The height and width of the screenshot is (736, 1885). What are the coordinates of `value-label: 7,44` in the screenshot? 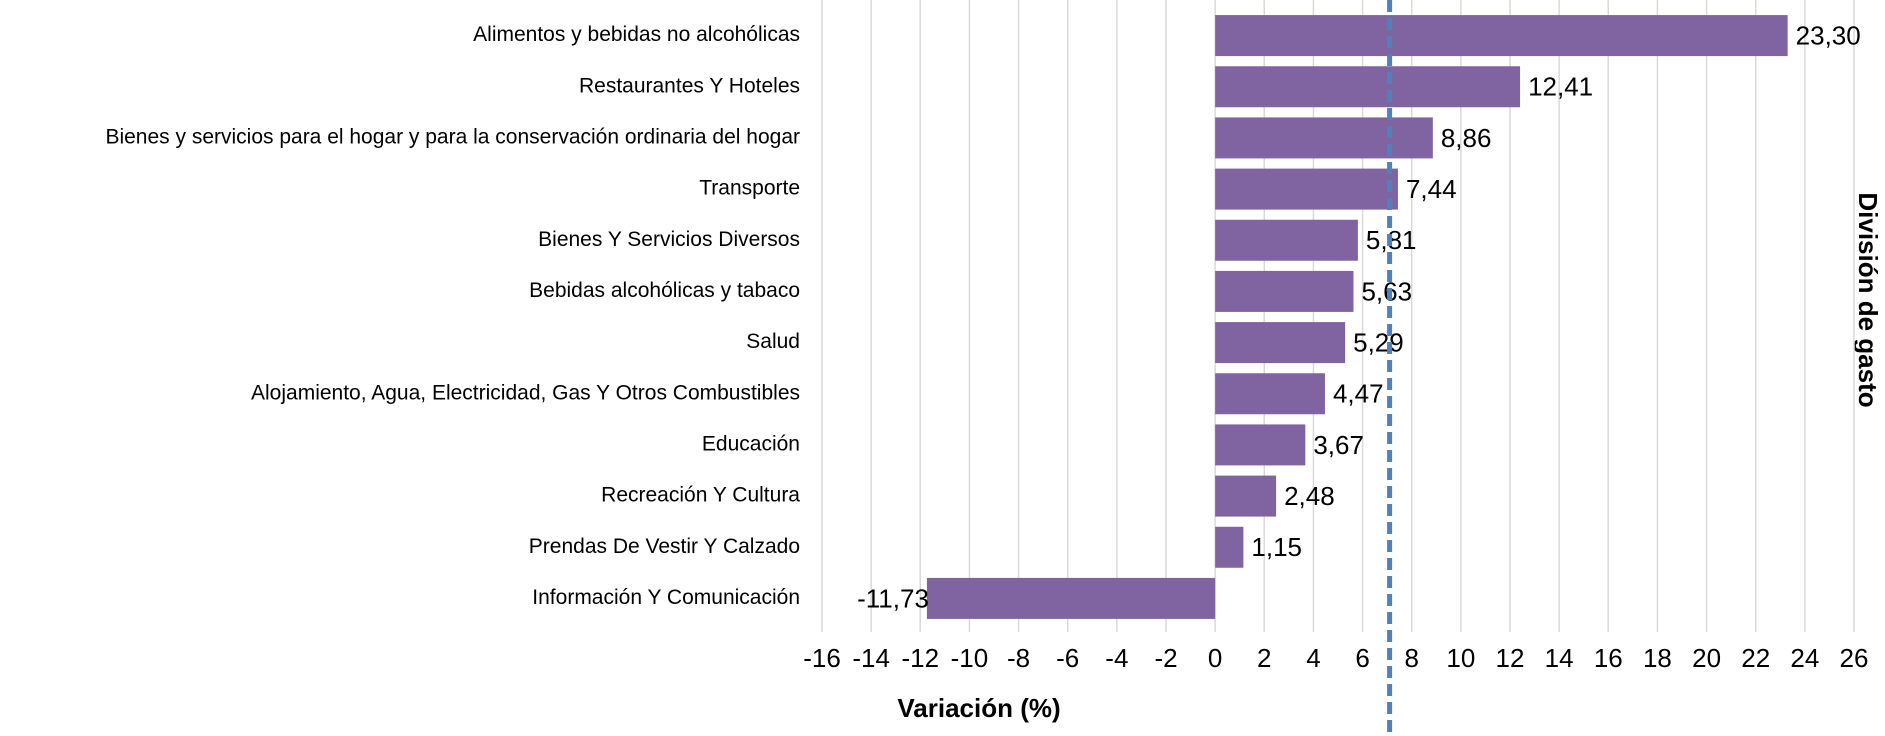 It's located at (1431, 189).